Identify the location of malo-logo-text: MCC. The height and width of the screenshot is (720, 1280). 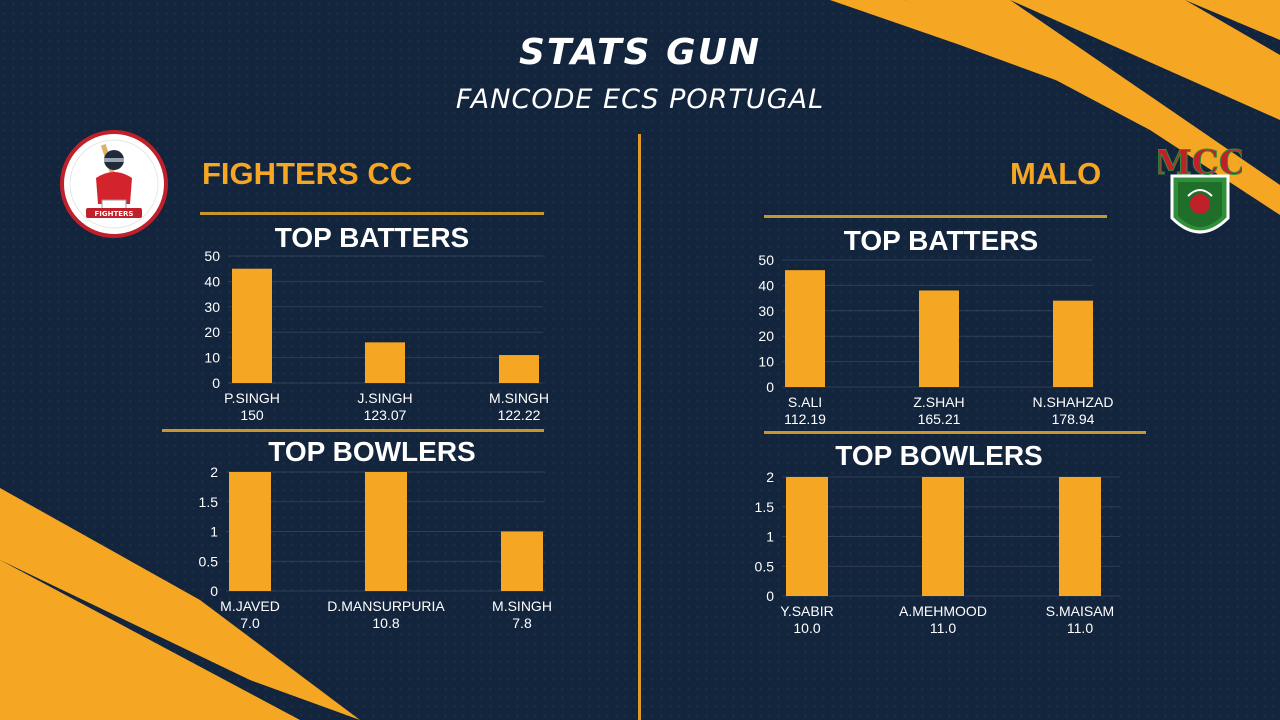
(1200, 163).